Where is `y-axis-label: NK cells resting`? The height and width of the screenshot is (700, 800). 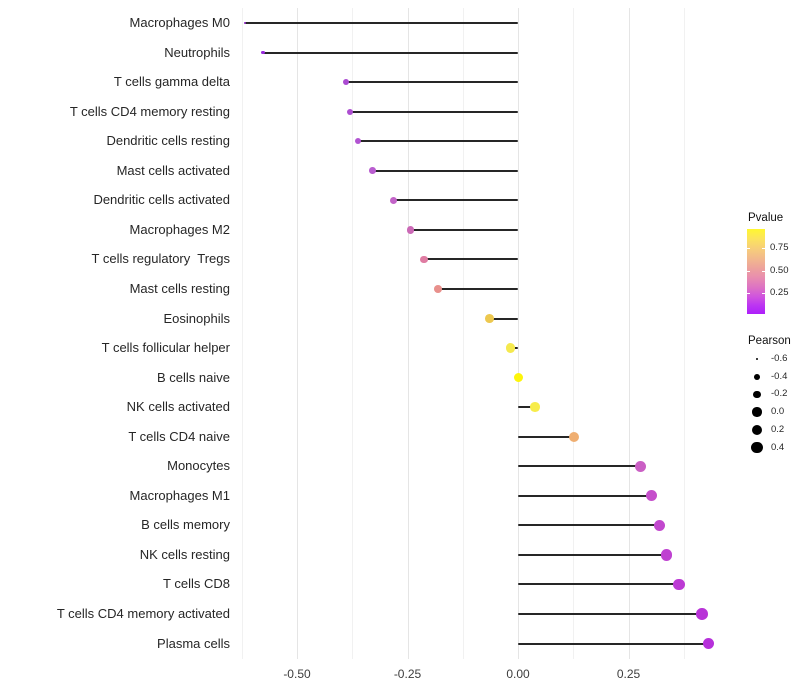
y-axis-label: NK cells resting is located at coordinates (184, 554).